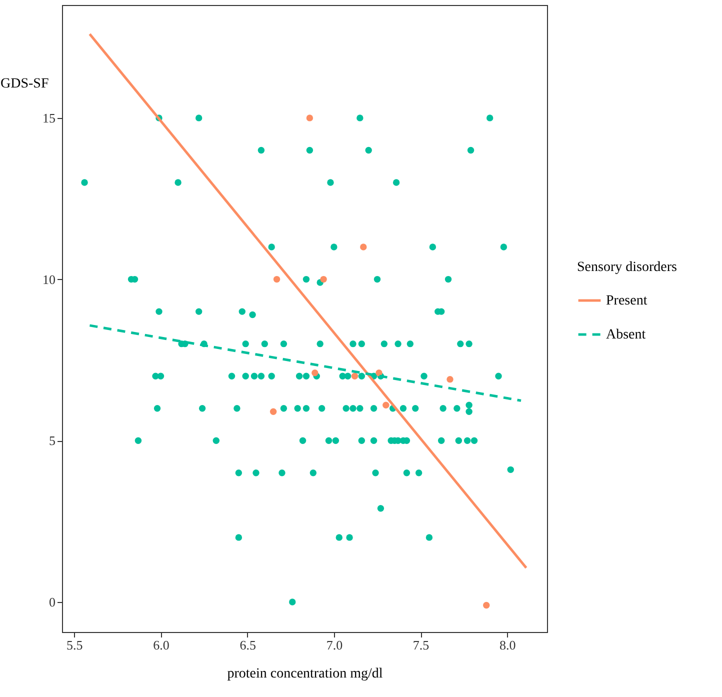 The height and width of the screenshot is (697, 722). I want to click on x-tick-label: 6.0, so click(161, 645).